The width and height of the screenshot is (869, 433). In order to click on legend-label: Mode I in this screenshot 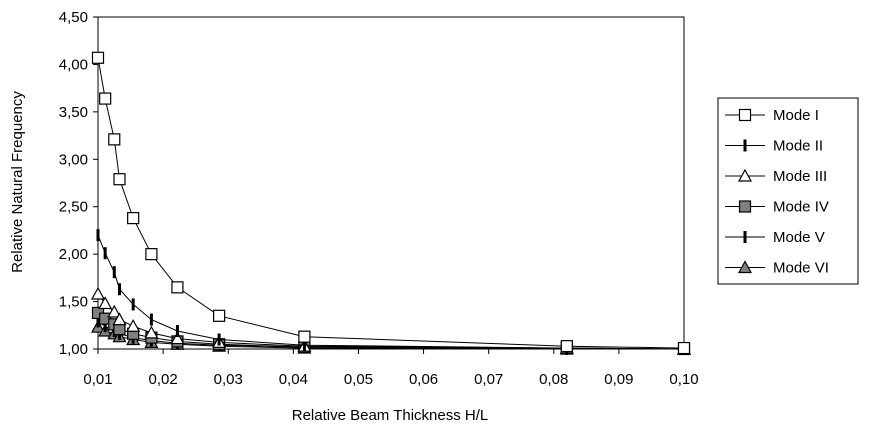, I will do `click(796, 115)`.